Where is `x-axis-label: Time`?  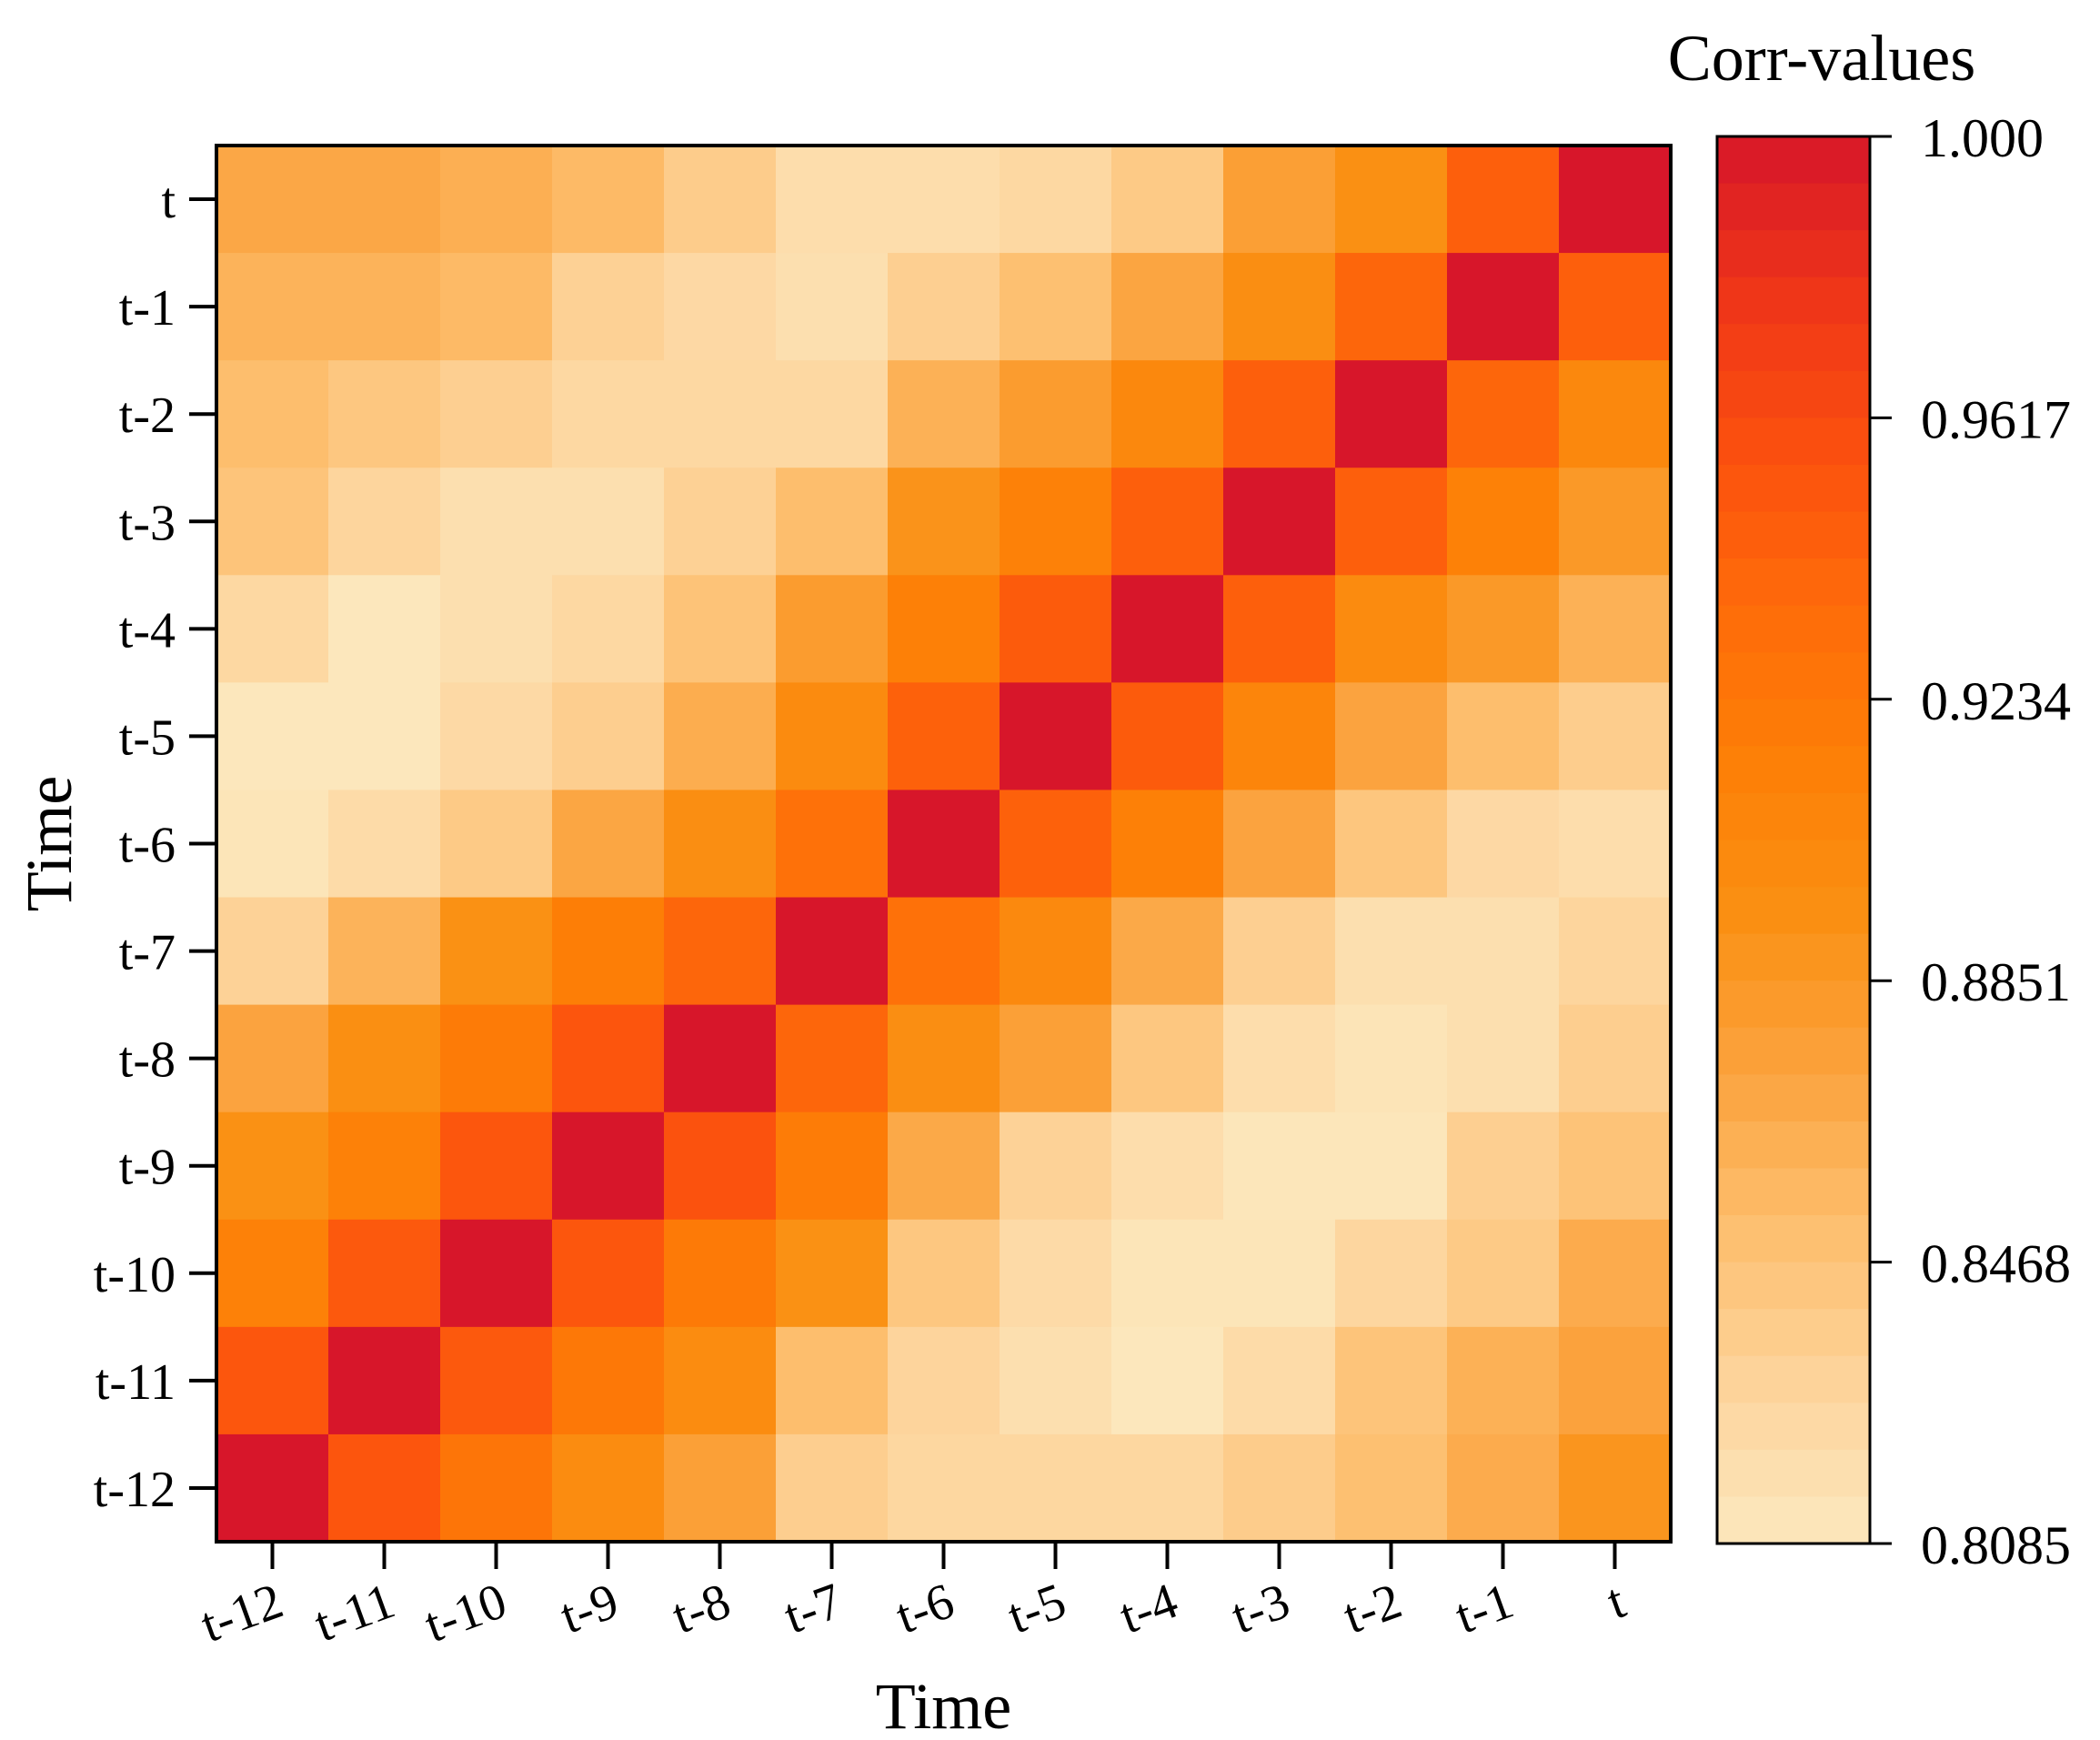
x-axis-label: Time is located at coordinates (943, 1705).